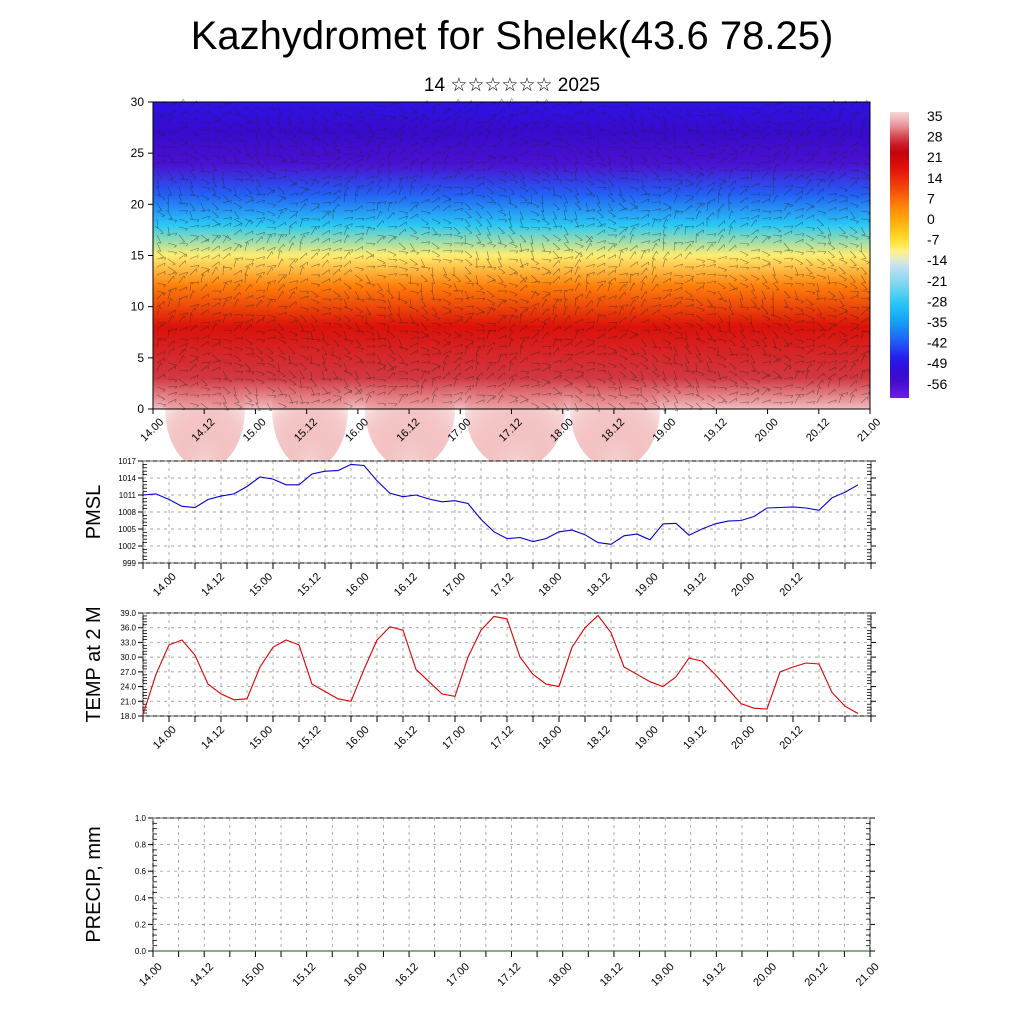 The height and width of the screenshot is (1024, 1024). Describe the element at coordinates (937, 281) in the screenshot. I see `colorbar-label: -21` at that location.